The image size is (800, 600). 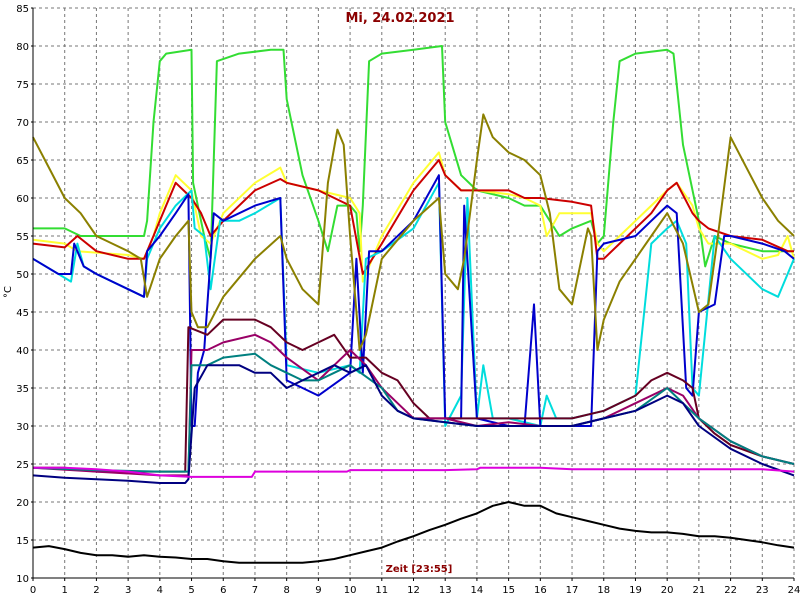 What do you see at coordinates (65, 590) in the screenshot?
I see `x-tick-label: 1` at bounding box center [65, 590].